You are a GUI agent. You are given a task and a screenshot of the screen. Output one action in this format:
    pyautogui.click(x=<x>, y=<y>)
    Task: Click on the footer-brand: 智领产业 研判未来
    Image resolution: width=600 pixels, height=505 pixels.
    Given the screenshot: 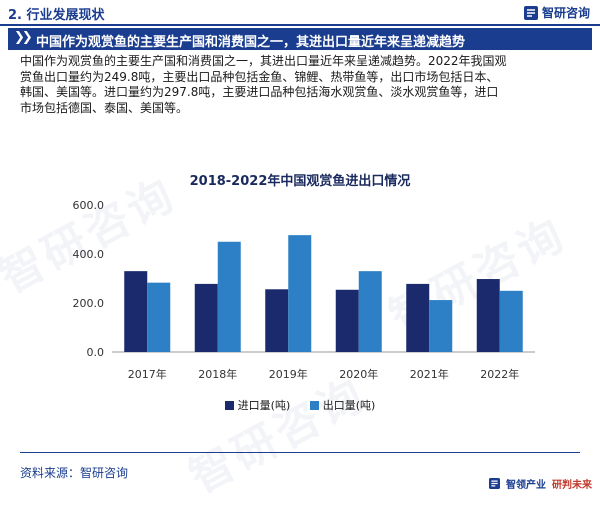 What is the action you would take?
    pyautogui.click(x=540, y=483)
    